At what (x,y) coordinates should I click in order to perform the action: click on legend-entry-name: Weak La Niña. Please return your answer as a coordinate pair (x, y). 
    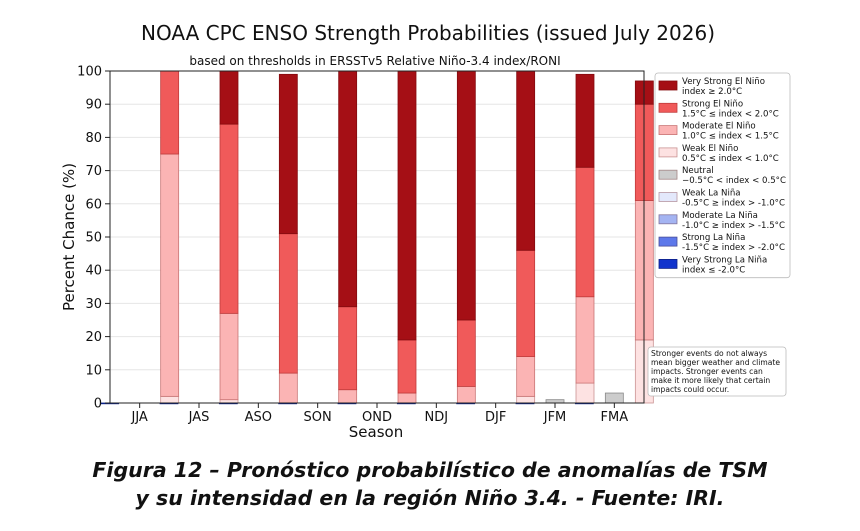
    Looking at the image, I should click on (711, 194).